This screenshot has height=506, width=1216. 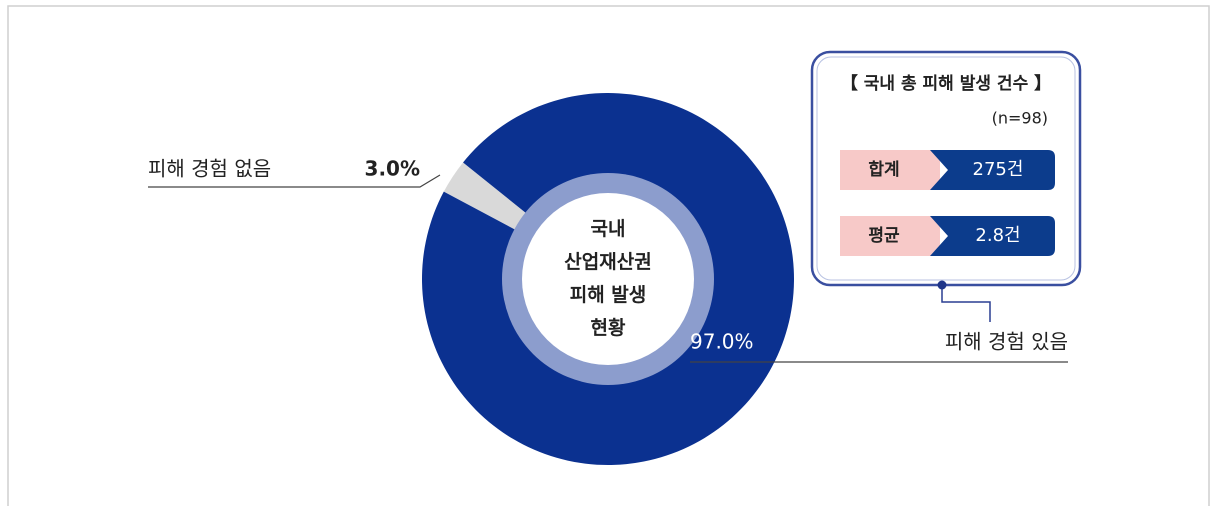 I want to click on info-note: (n=98), so click(x=1020, y=118).